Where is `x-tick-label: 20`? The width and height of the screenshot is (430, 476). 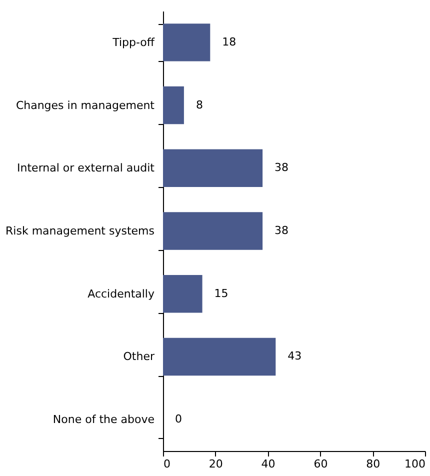
x-tick-label: 20 is located at coordinates (215, 464).